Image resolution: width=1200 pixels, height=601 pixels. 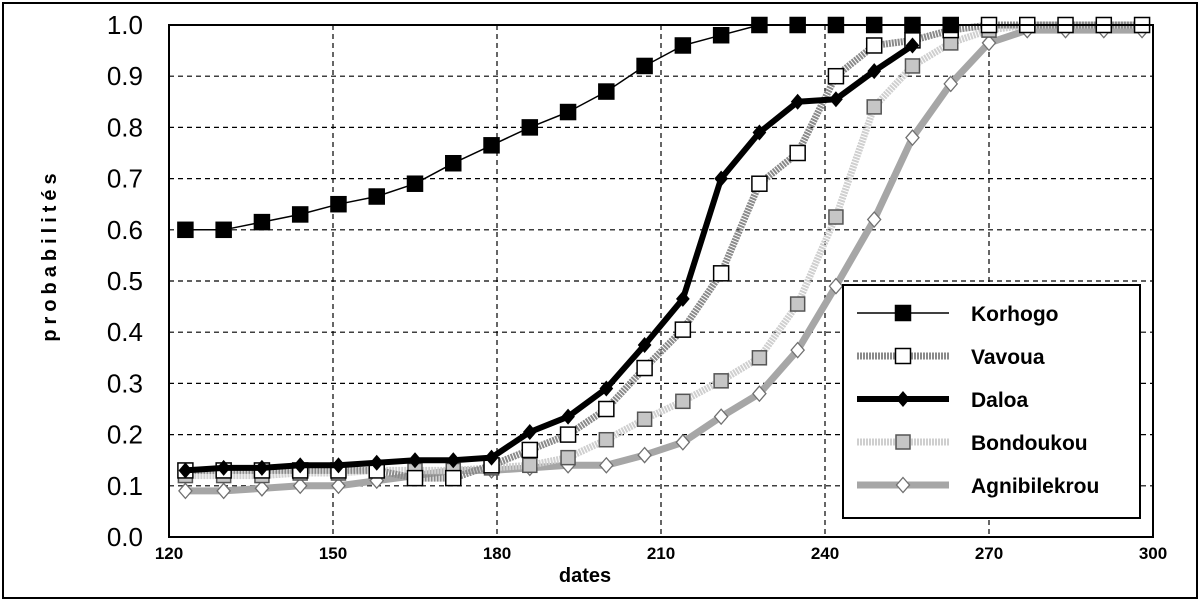 I want to click on legend: Korhogo Vavoua Daloa Bondoukou Agnibilekrou, so click(x=991, y=401).